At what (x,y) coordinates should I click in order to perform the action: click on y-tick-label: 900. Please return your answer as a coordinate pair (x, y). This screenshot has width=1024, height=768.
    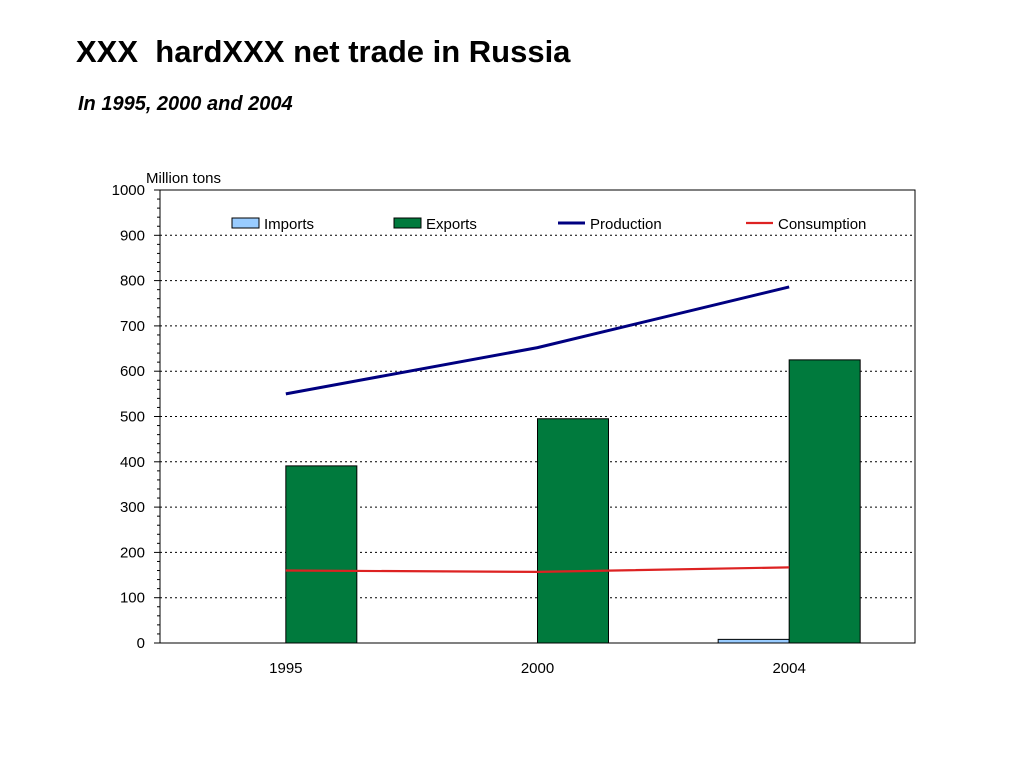
    Looking at the image, I should click on (132, 235).